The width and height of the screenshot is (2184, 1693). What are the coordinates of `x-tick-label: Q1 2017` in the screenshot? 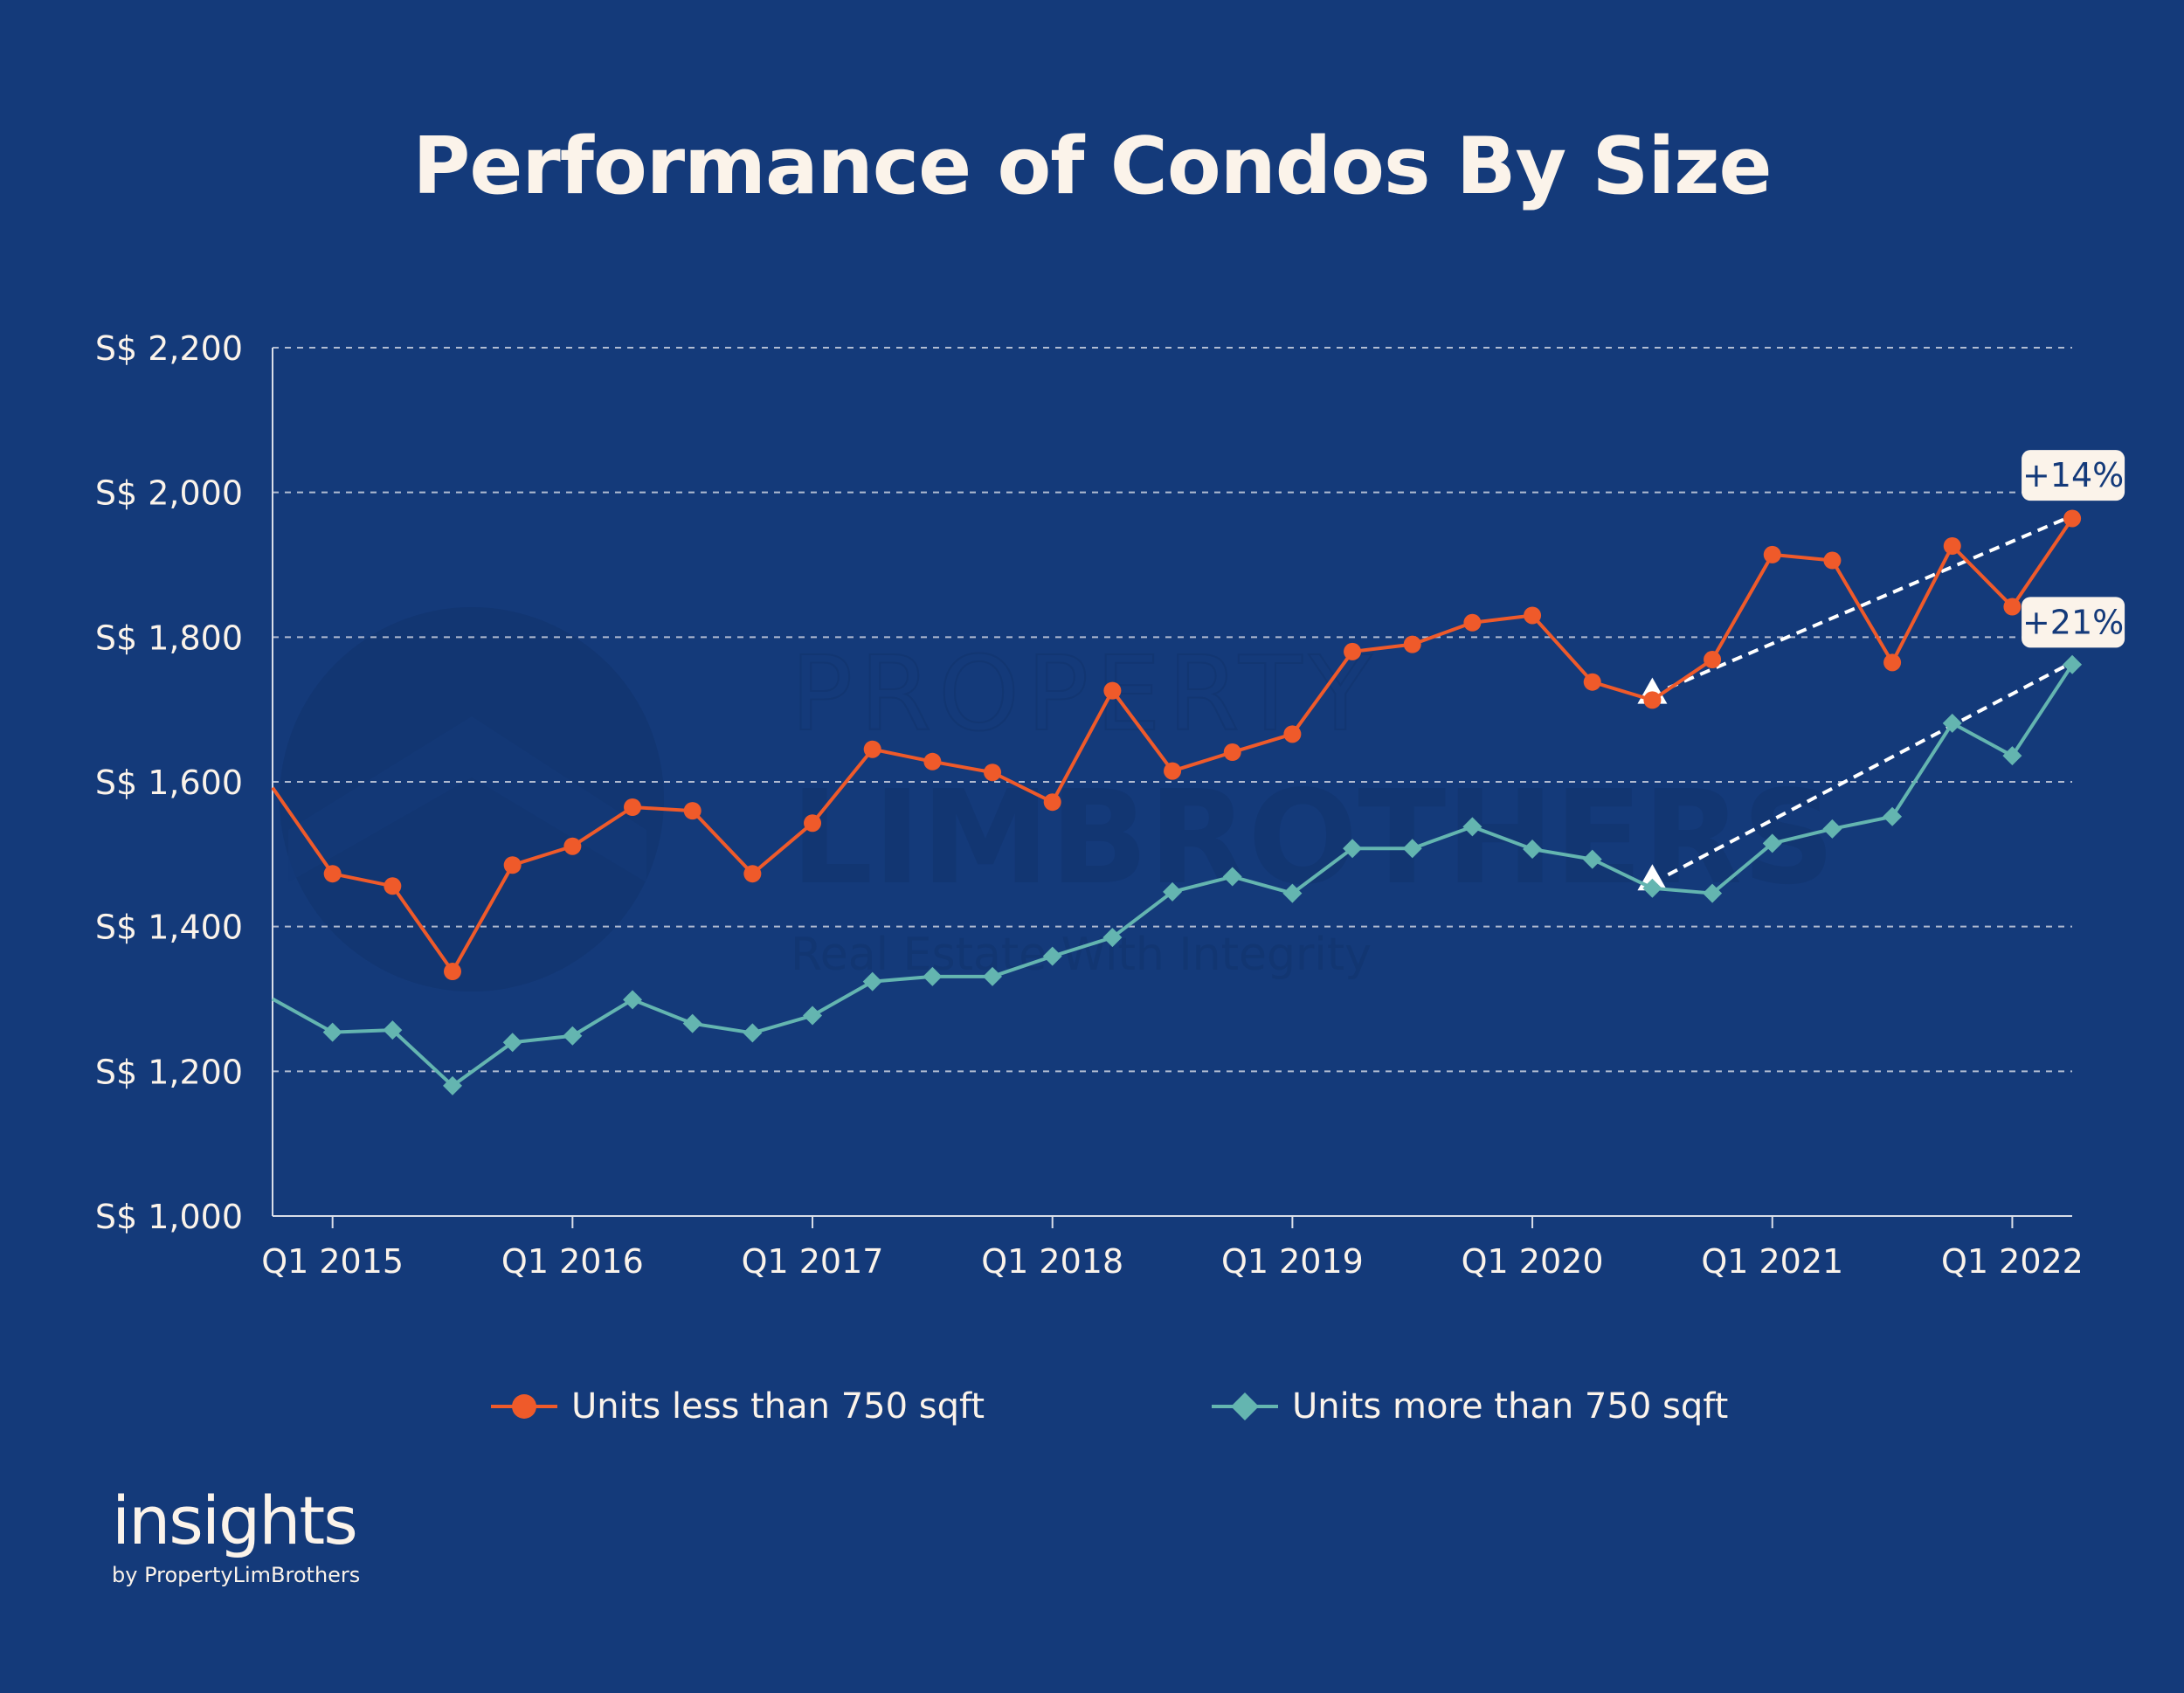 It's located at (813, 1261).